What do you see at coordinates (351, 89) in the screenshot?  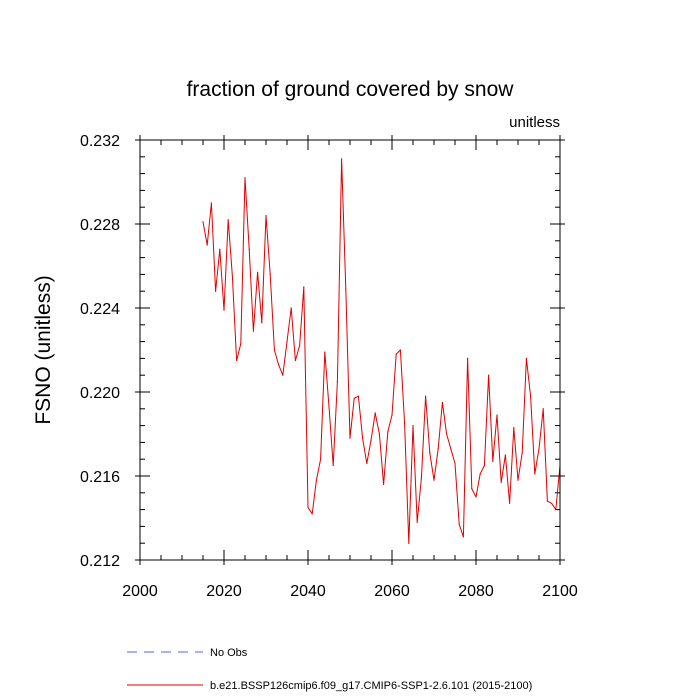 I see `chart-title: fraction of ground covered by snow` at bounding box center [351, 89].